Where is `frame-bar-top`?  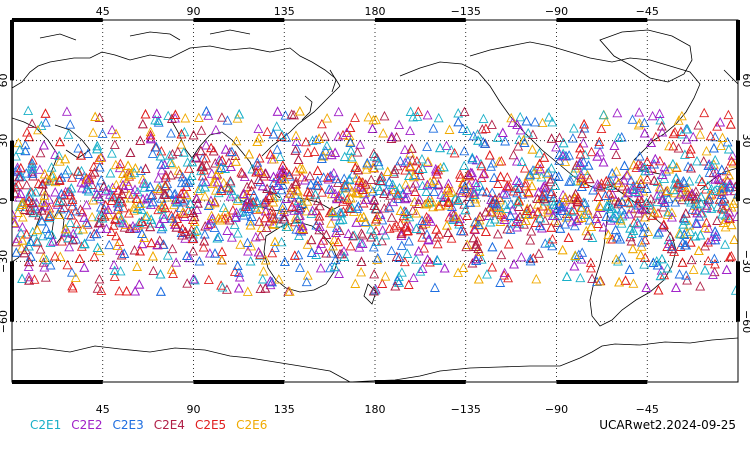 frame-bar-top is located at coordinates (57, 20).